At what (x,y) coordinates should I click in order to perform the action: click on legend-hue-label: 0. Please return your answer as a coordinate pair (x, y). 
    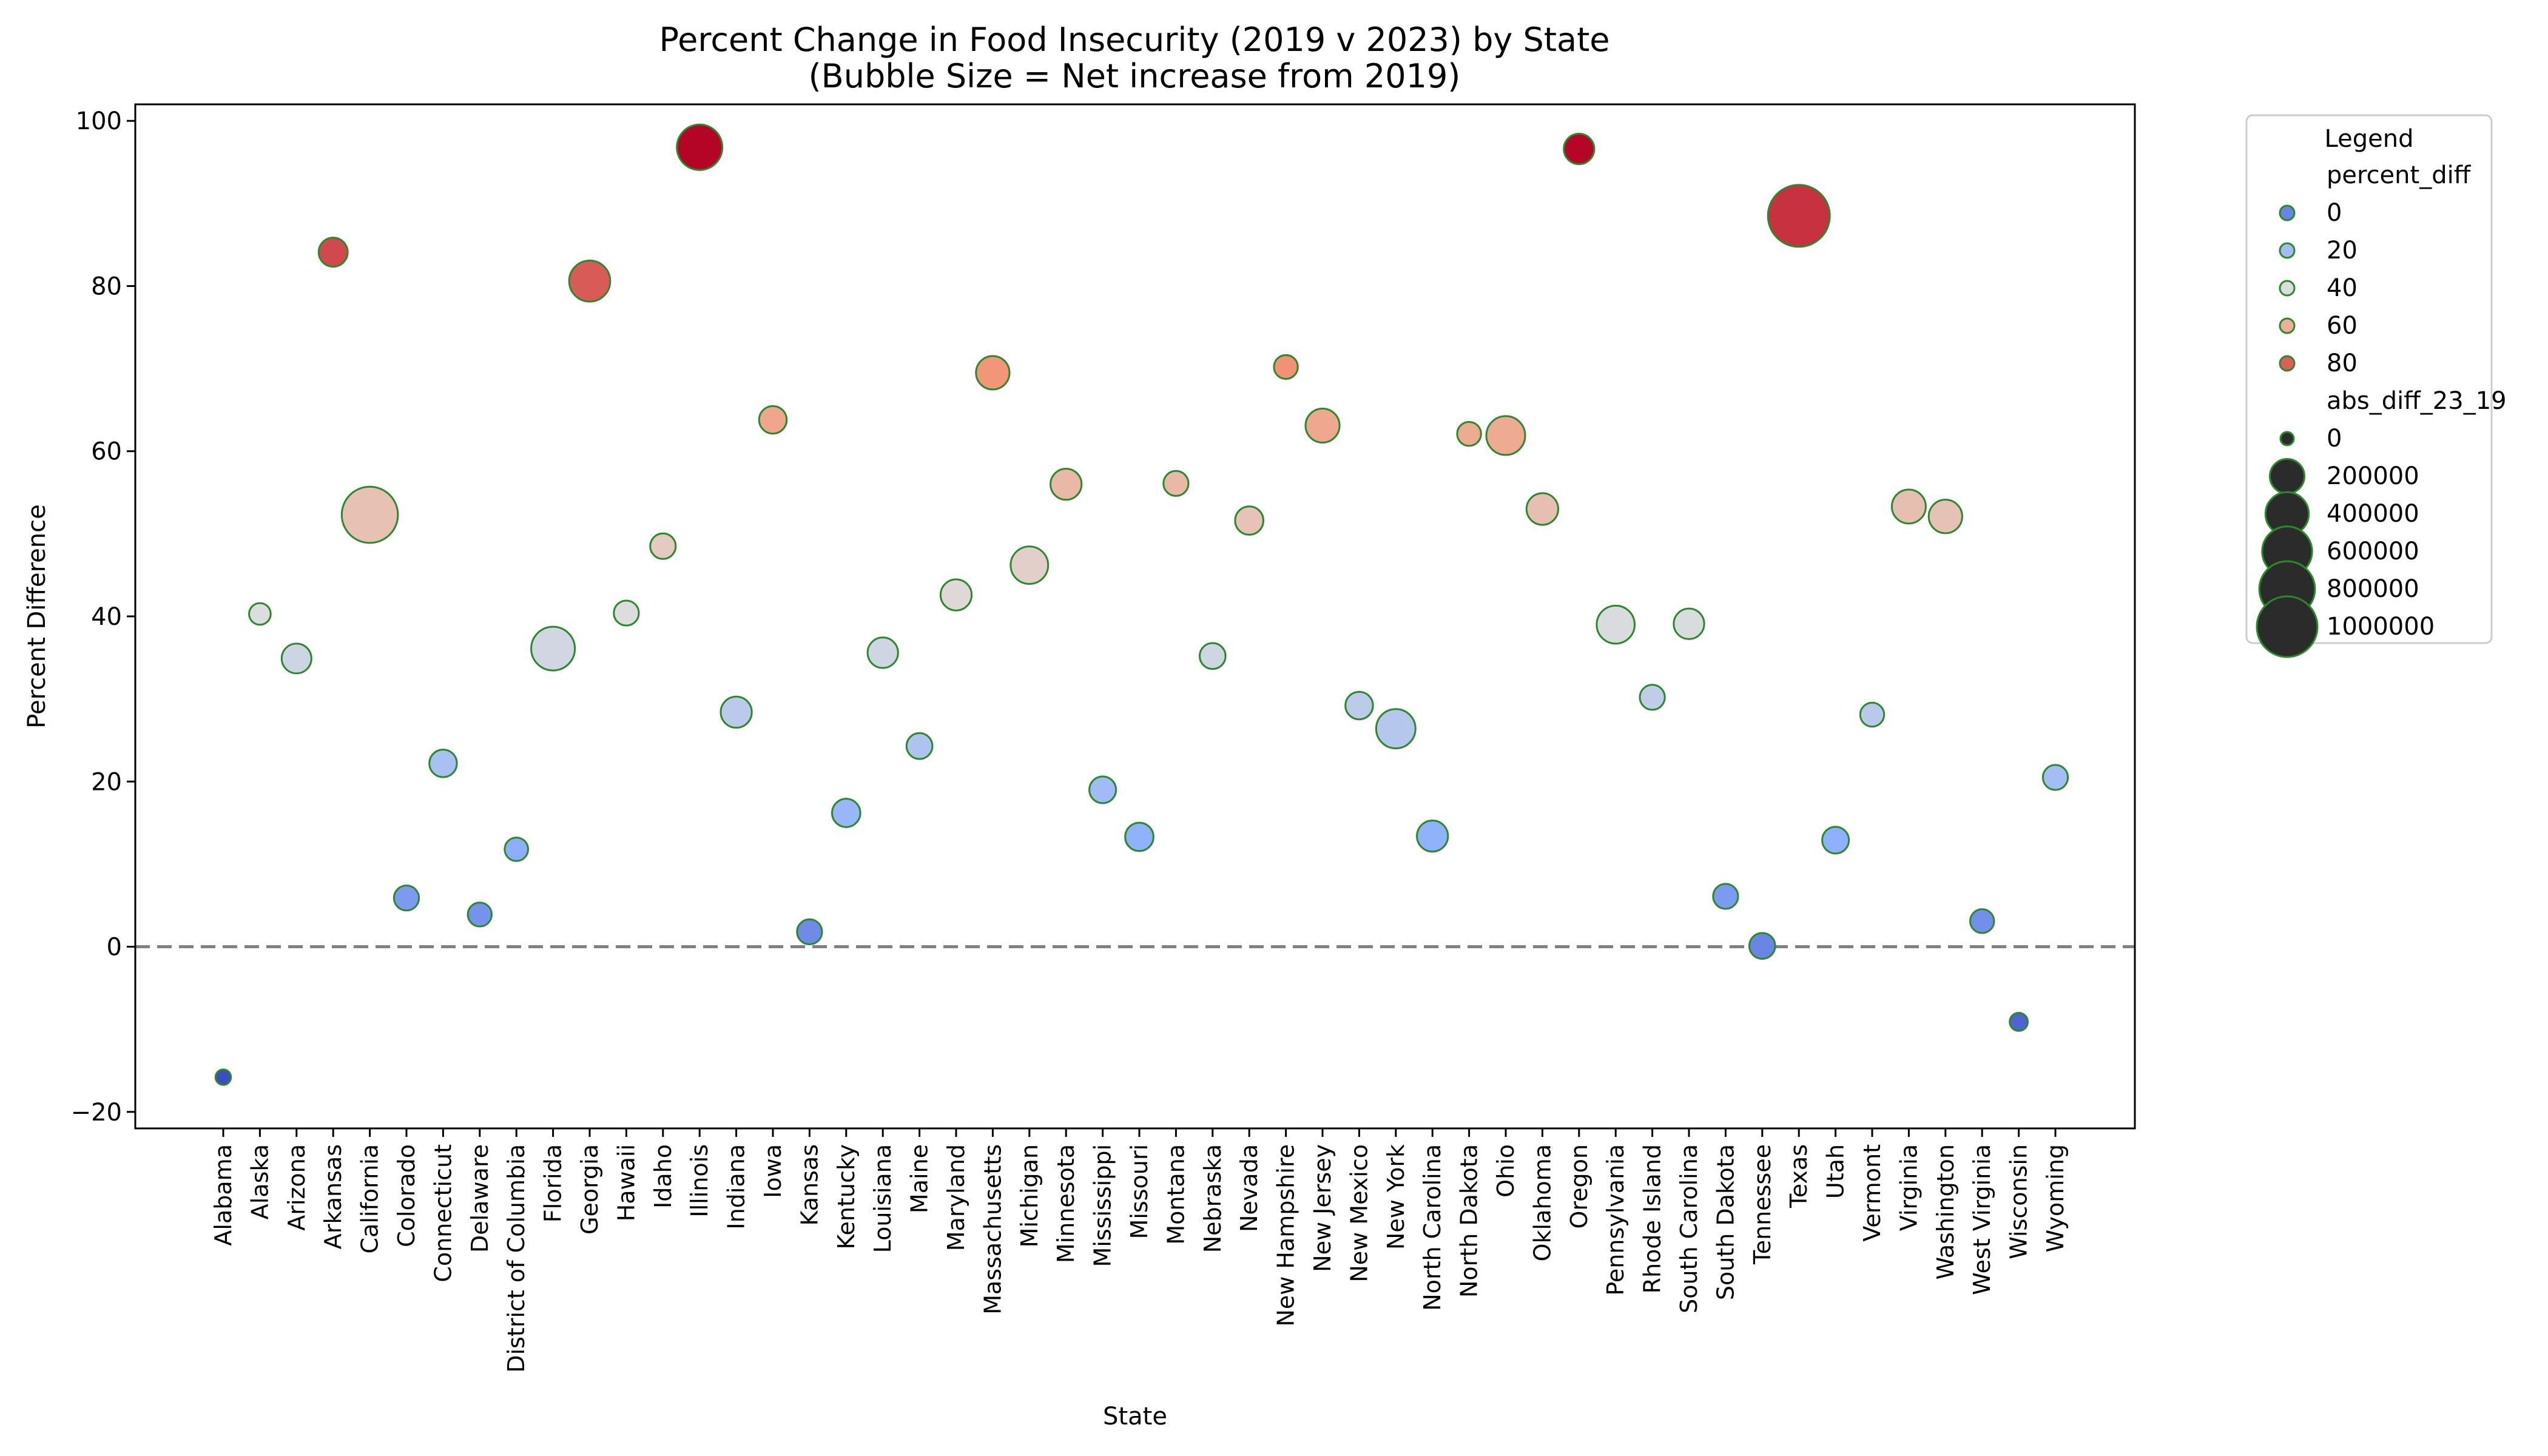
    Looking at the image, I should click on (2334, 213).